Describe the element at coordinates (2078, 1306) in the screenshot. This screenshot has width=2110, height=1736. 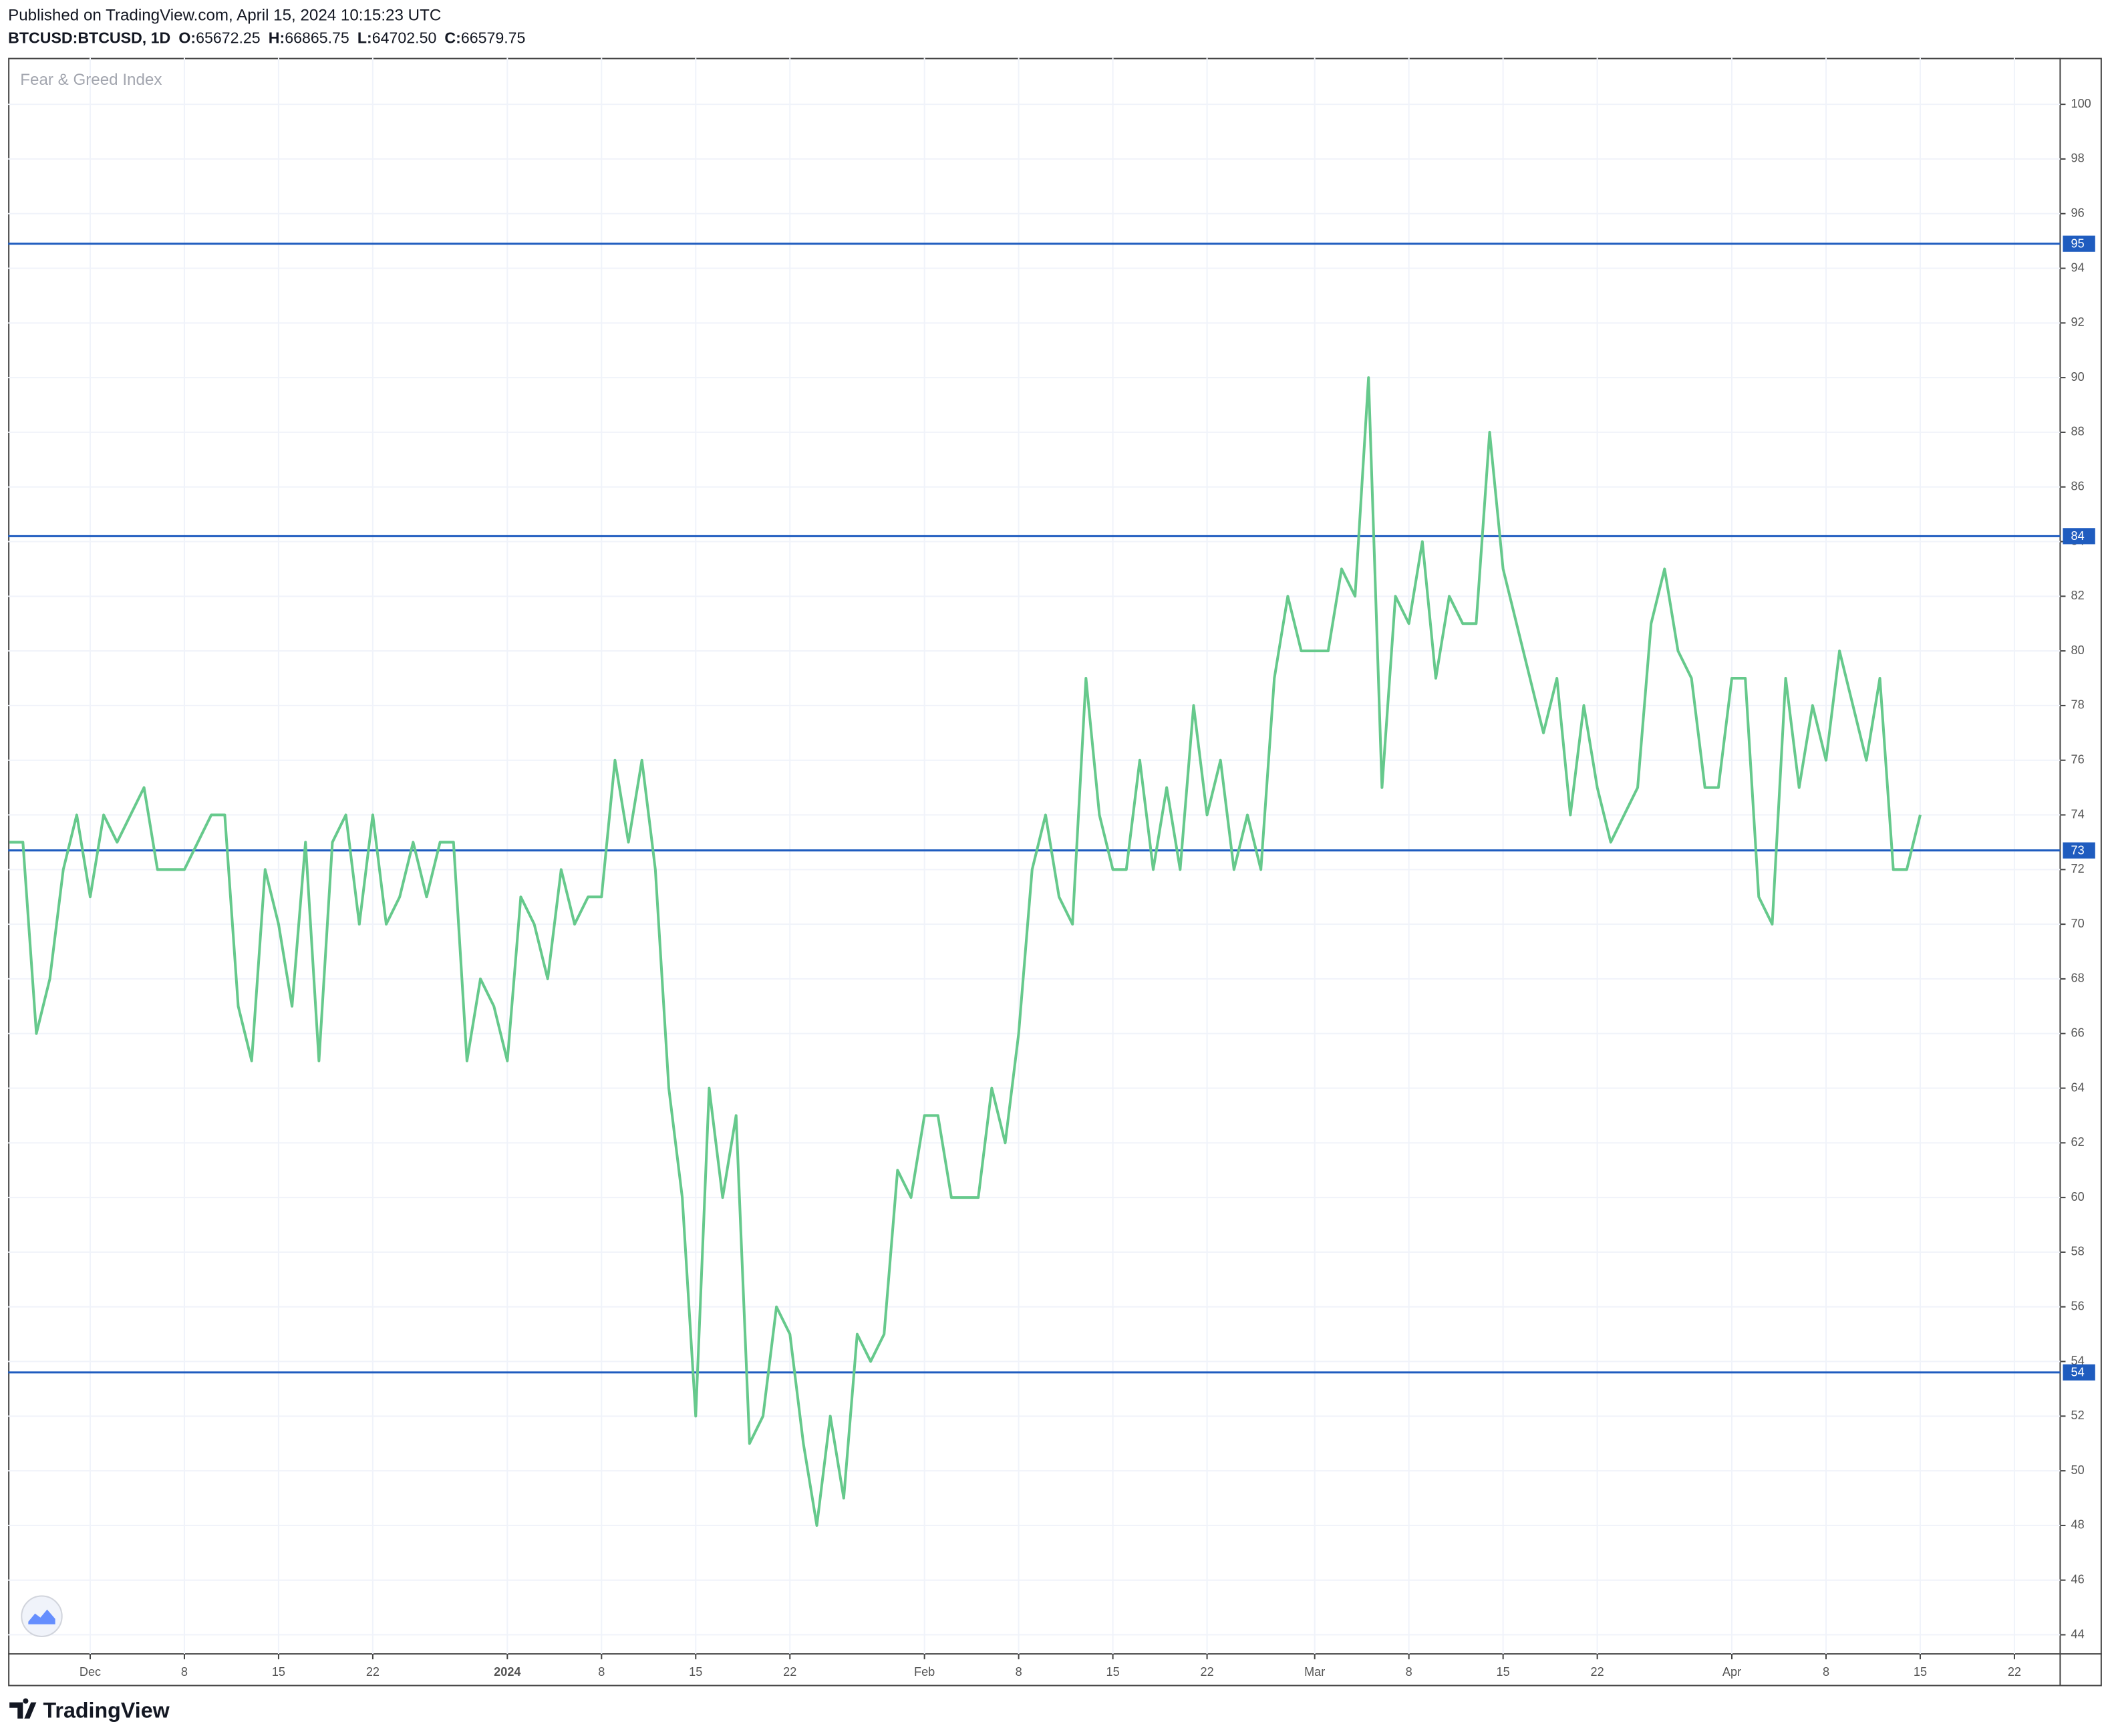
I see `y-tick-label: 56` at that location.